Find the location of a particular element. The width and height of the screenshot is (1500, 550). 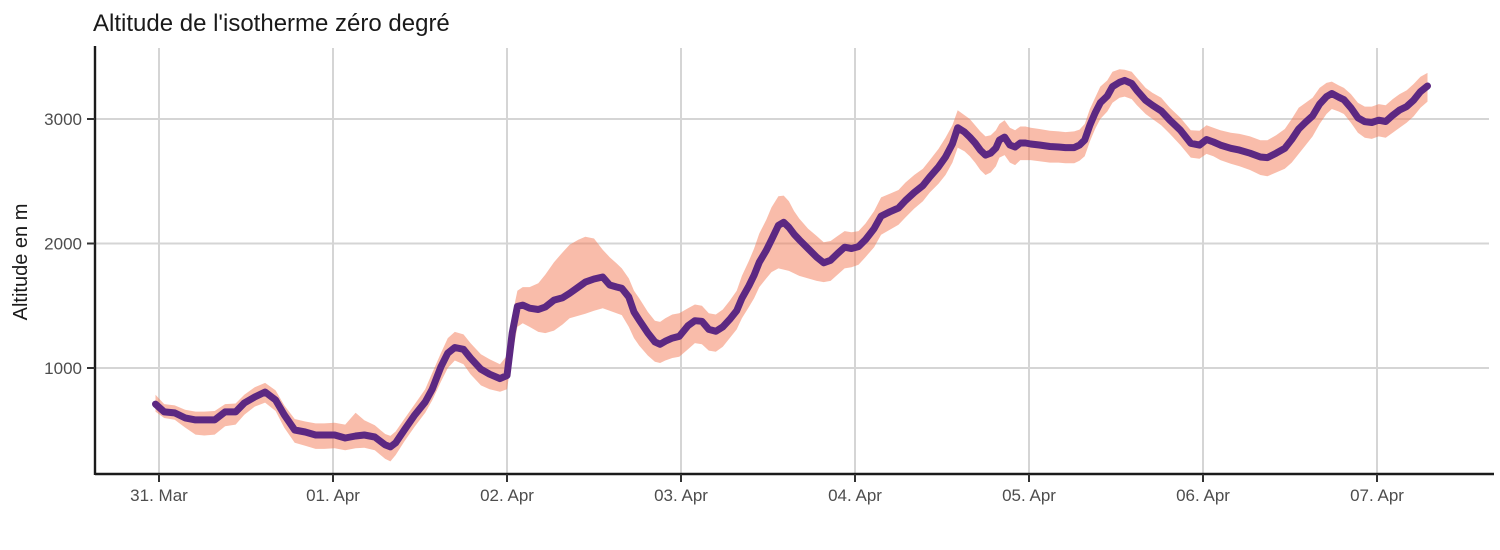

x-tick-label: 02. Apr is located at coordinates (507, 495).